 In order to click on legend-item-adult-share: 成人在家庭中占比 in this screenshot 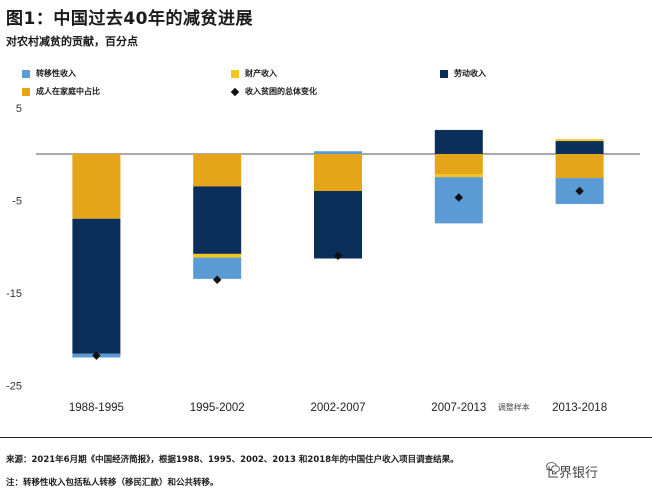, I will do `click(61, 91)`.